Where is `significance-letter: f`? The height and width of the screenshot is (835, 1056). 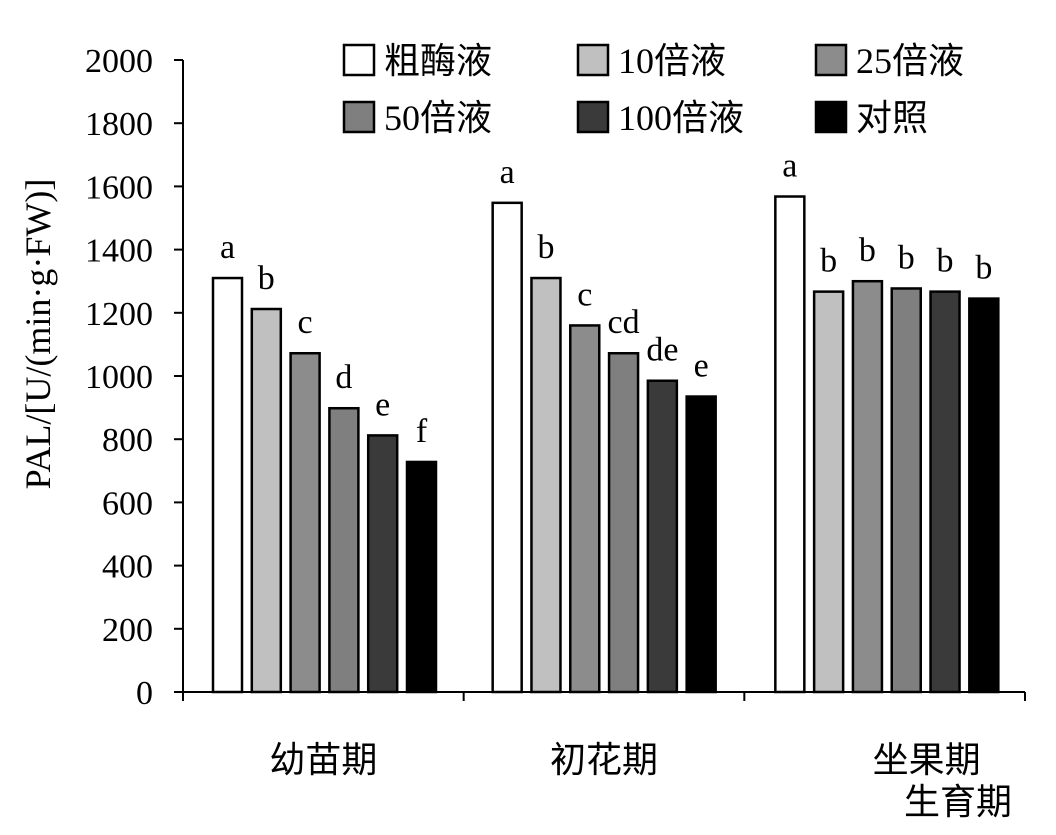 significance-letter: f is located at coordinates (422, 431).